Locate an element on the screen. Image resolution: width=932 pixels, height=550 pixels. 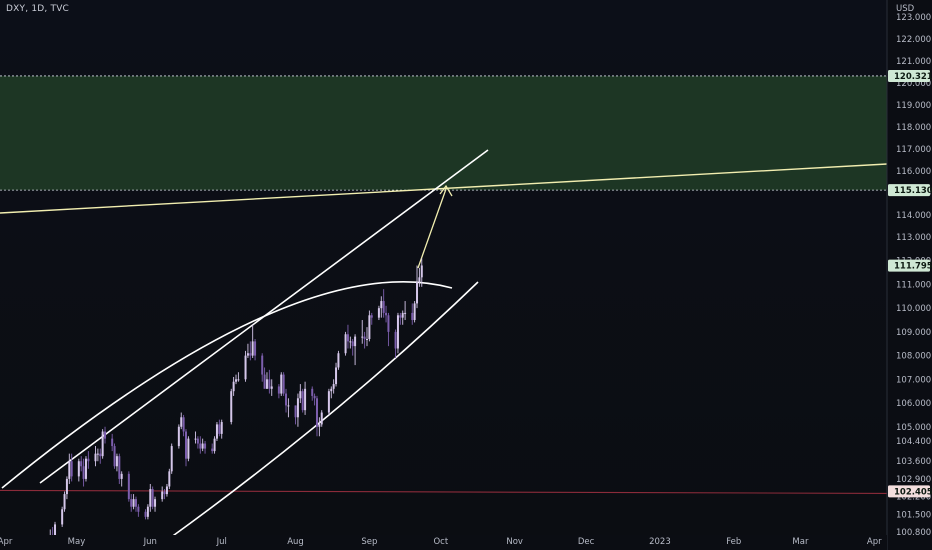
y-tick-label: 113.000 is located at coordinates (913, 238).